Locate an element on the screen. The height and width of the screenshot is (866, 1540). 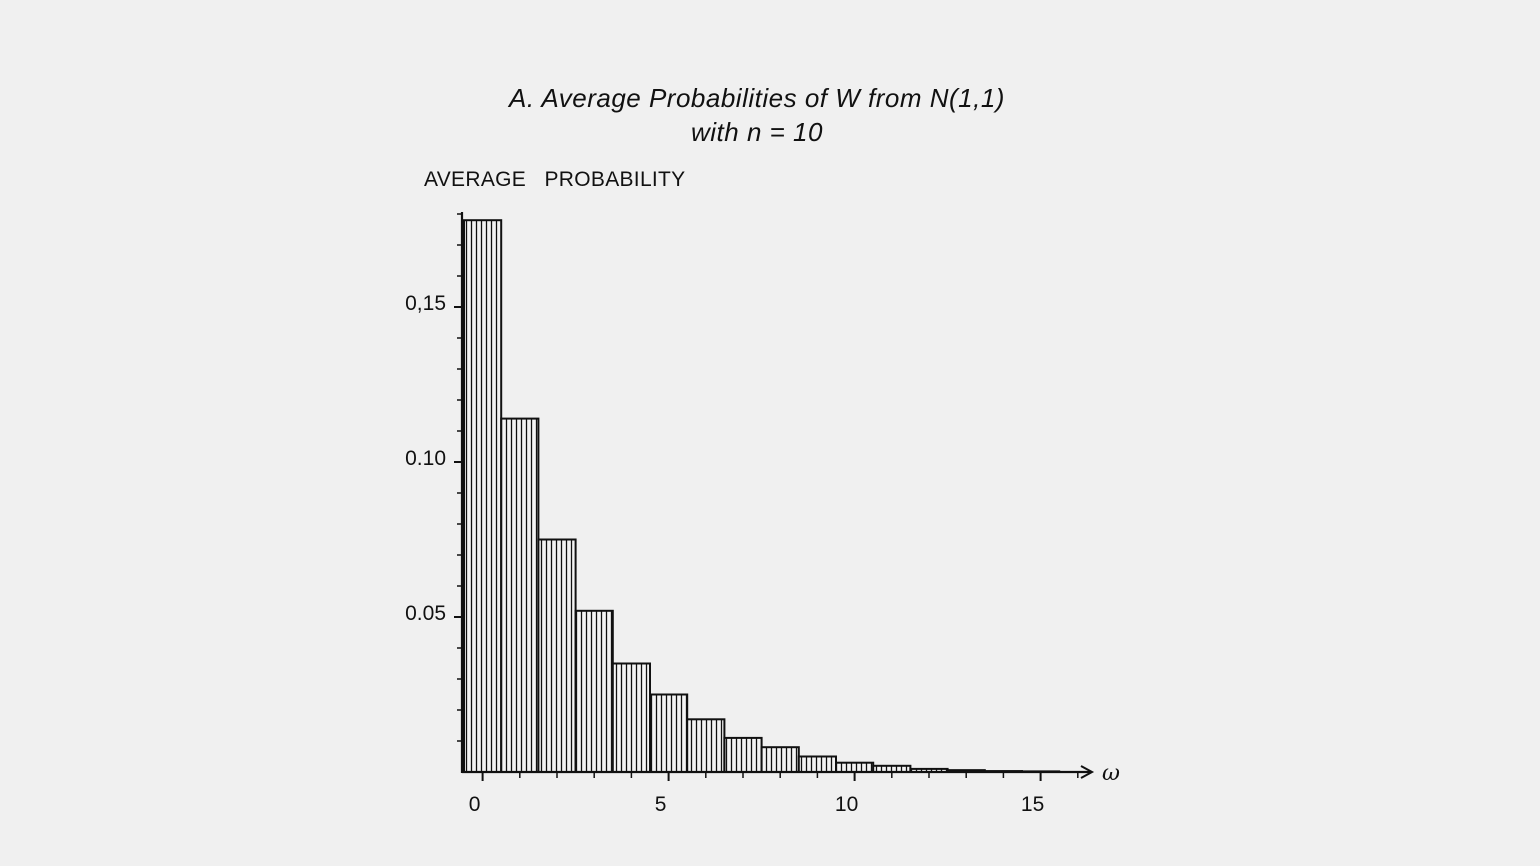
x-tick-label: 15 is located at coordinates (1032, 804).